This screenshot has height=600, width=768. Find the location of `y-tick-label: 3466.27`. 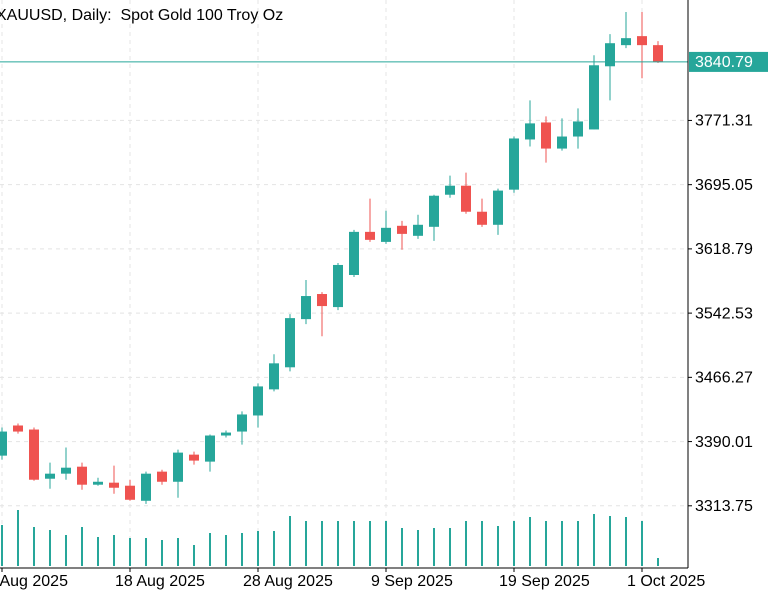

y-tick-label: 3466.27 is located at coordinates (724, 378).